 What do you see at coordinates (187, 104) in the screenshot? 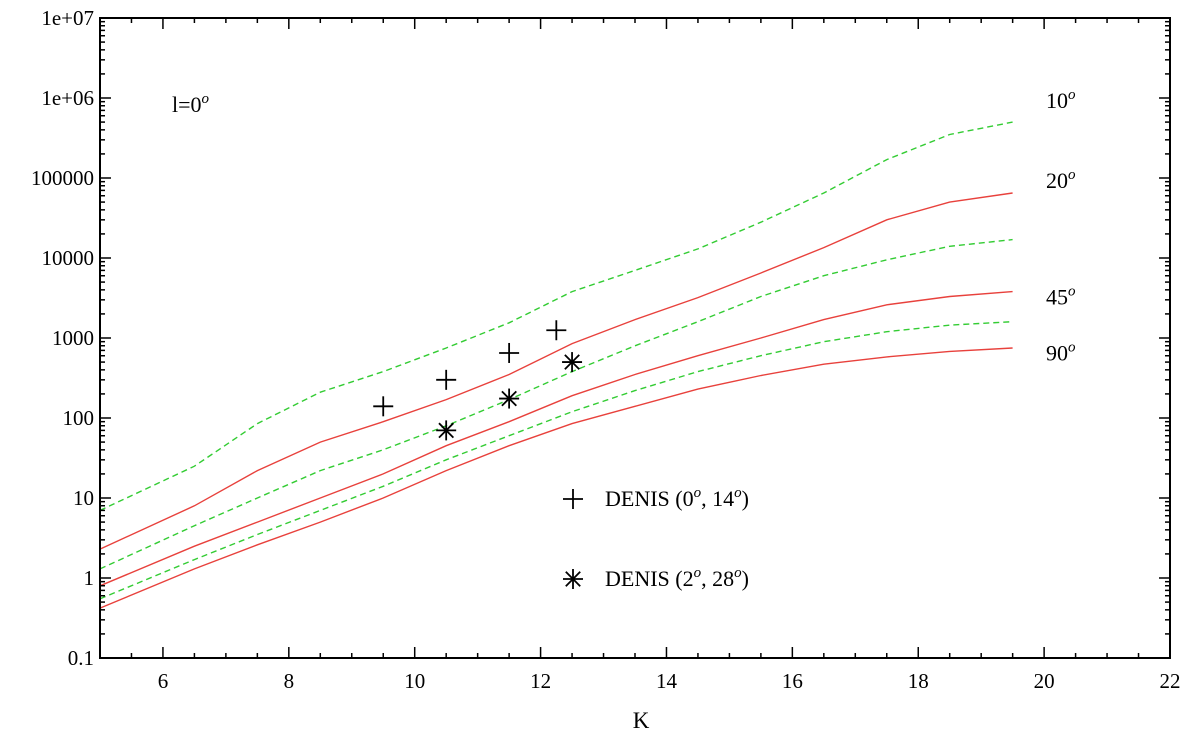
I see `panel-label-base: l=0` at bounding box center [187, 104].